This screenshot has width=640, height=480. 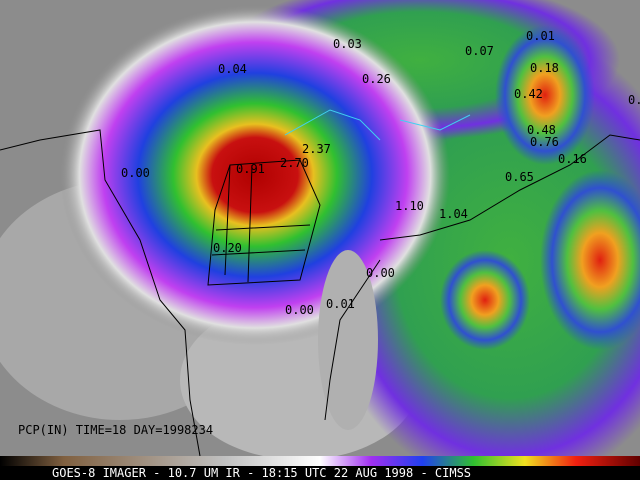 I want to click on county-grid, so click(x=264, y=222).